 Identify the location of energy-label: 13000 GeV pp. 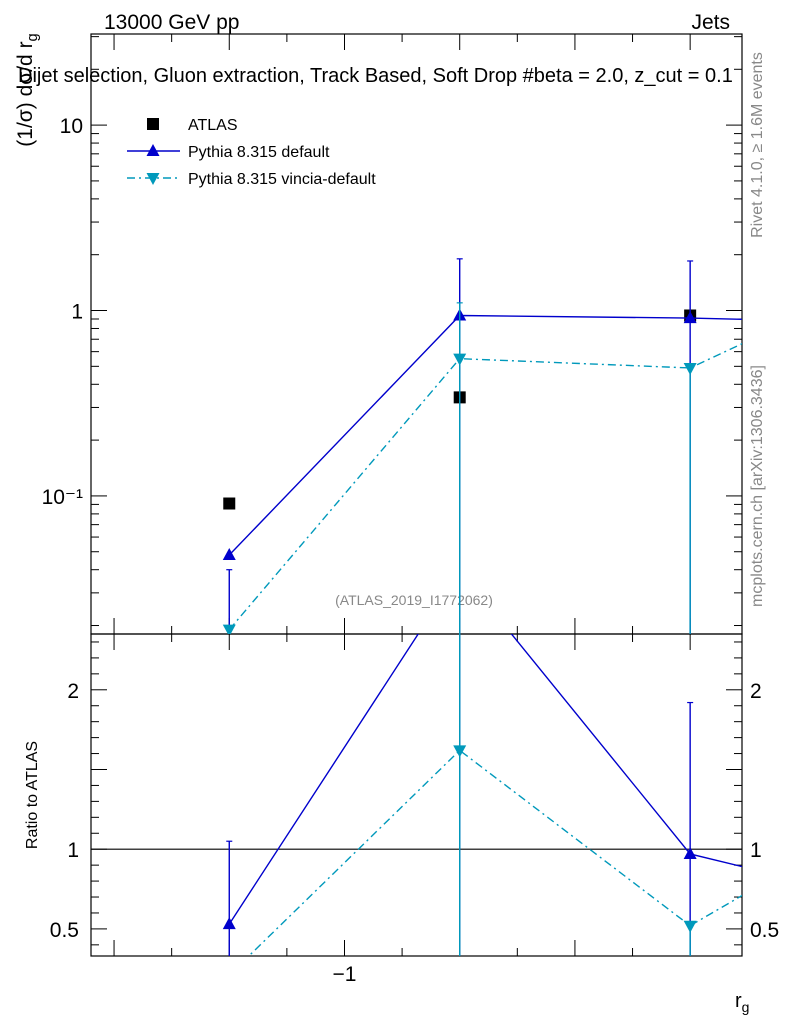
(171, 22).